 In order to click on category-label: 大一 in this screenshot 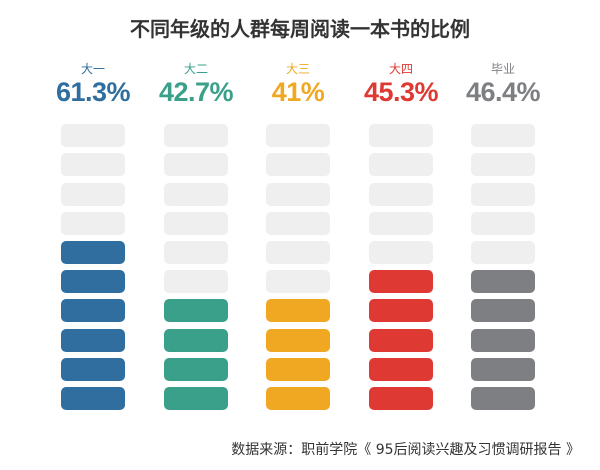, I will do `click(92, 69)`.